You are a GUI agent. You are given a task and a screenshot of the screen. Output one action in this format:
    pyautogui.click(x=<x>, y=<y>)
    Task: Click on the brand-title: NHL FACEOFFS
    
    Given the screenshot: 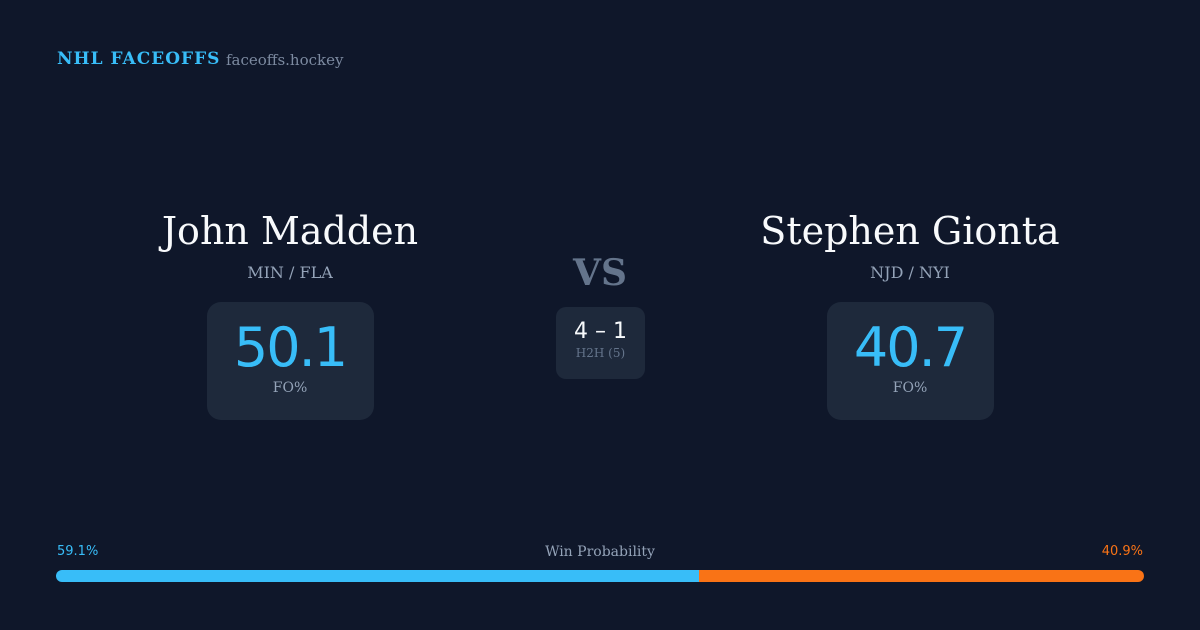 What is the action you would take?
    pyautogui.click(x=139, y=59)
    